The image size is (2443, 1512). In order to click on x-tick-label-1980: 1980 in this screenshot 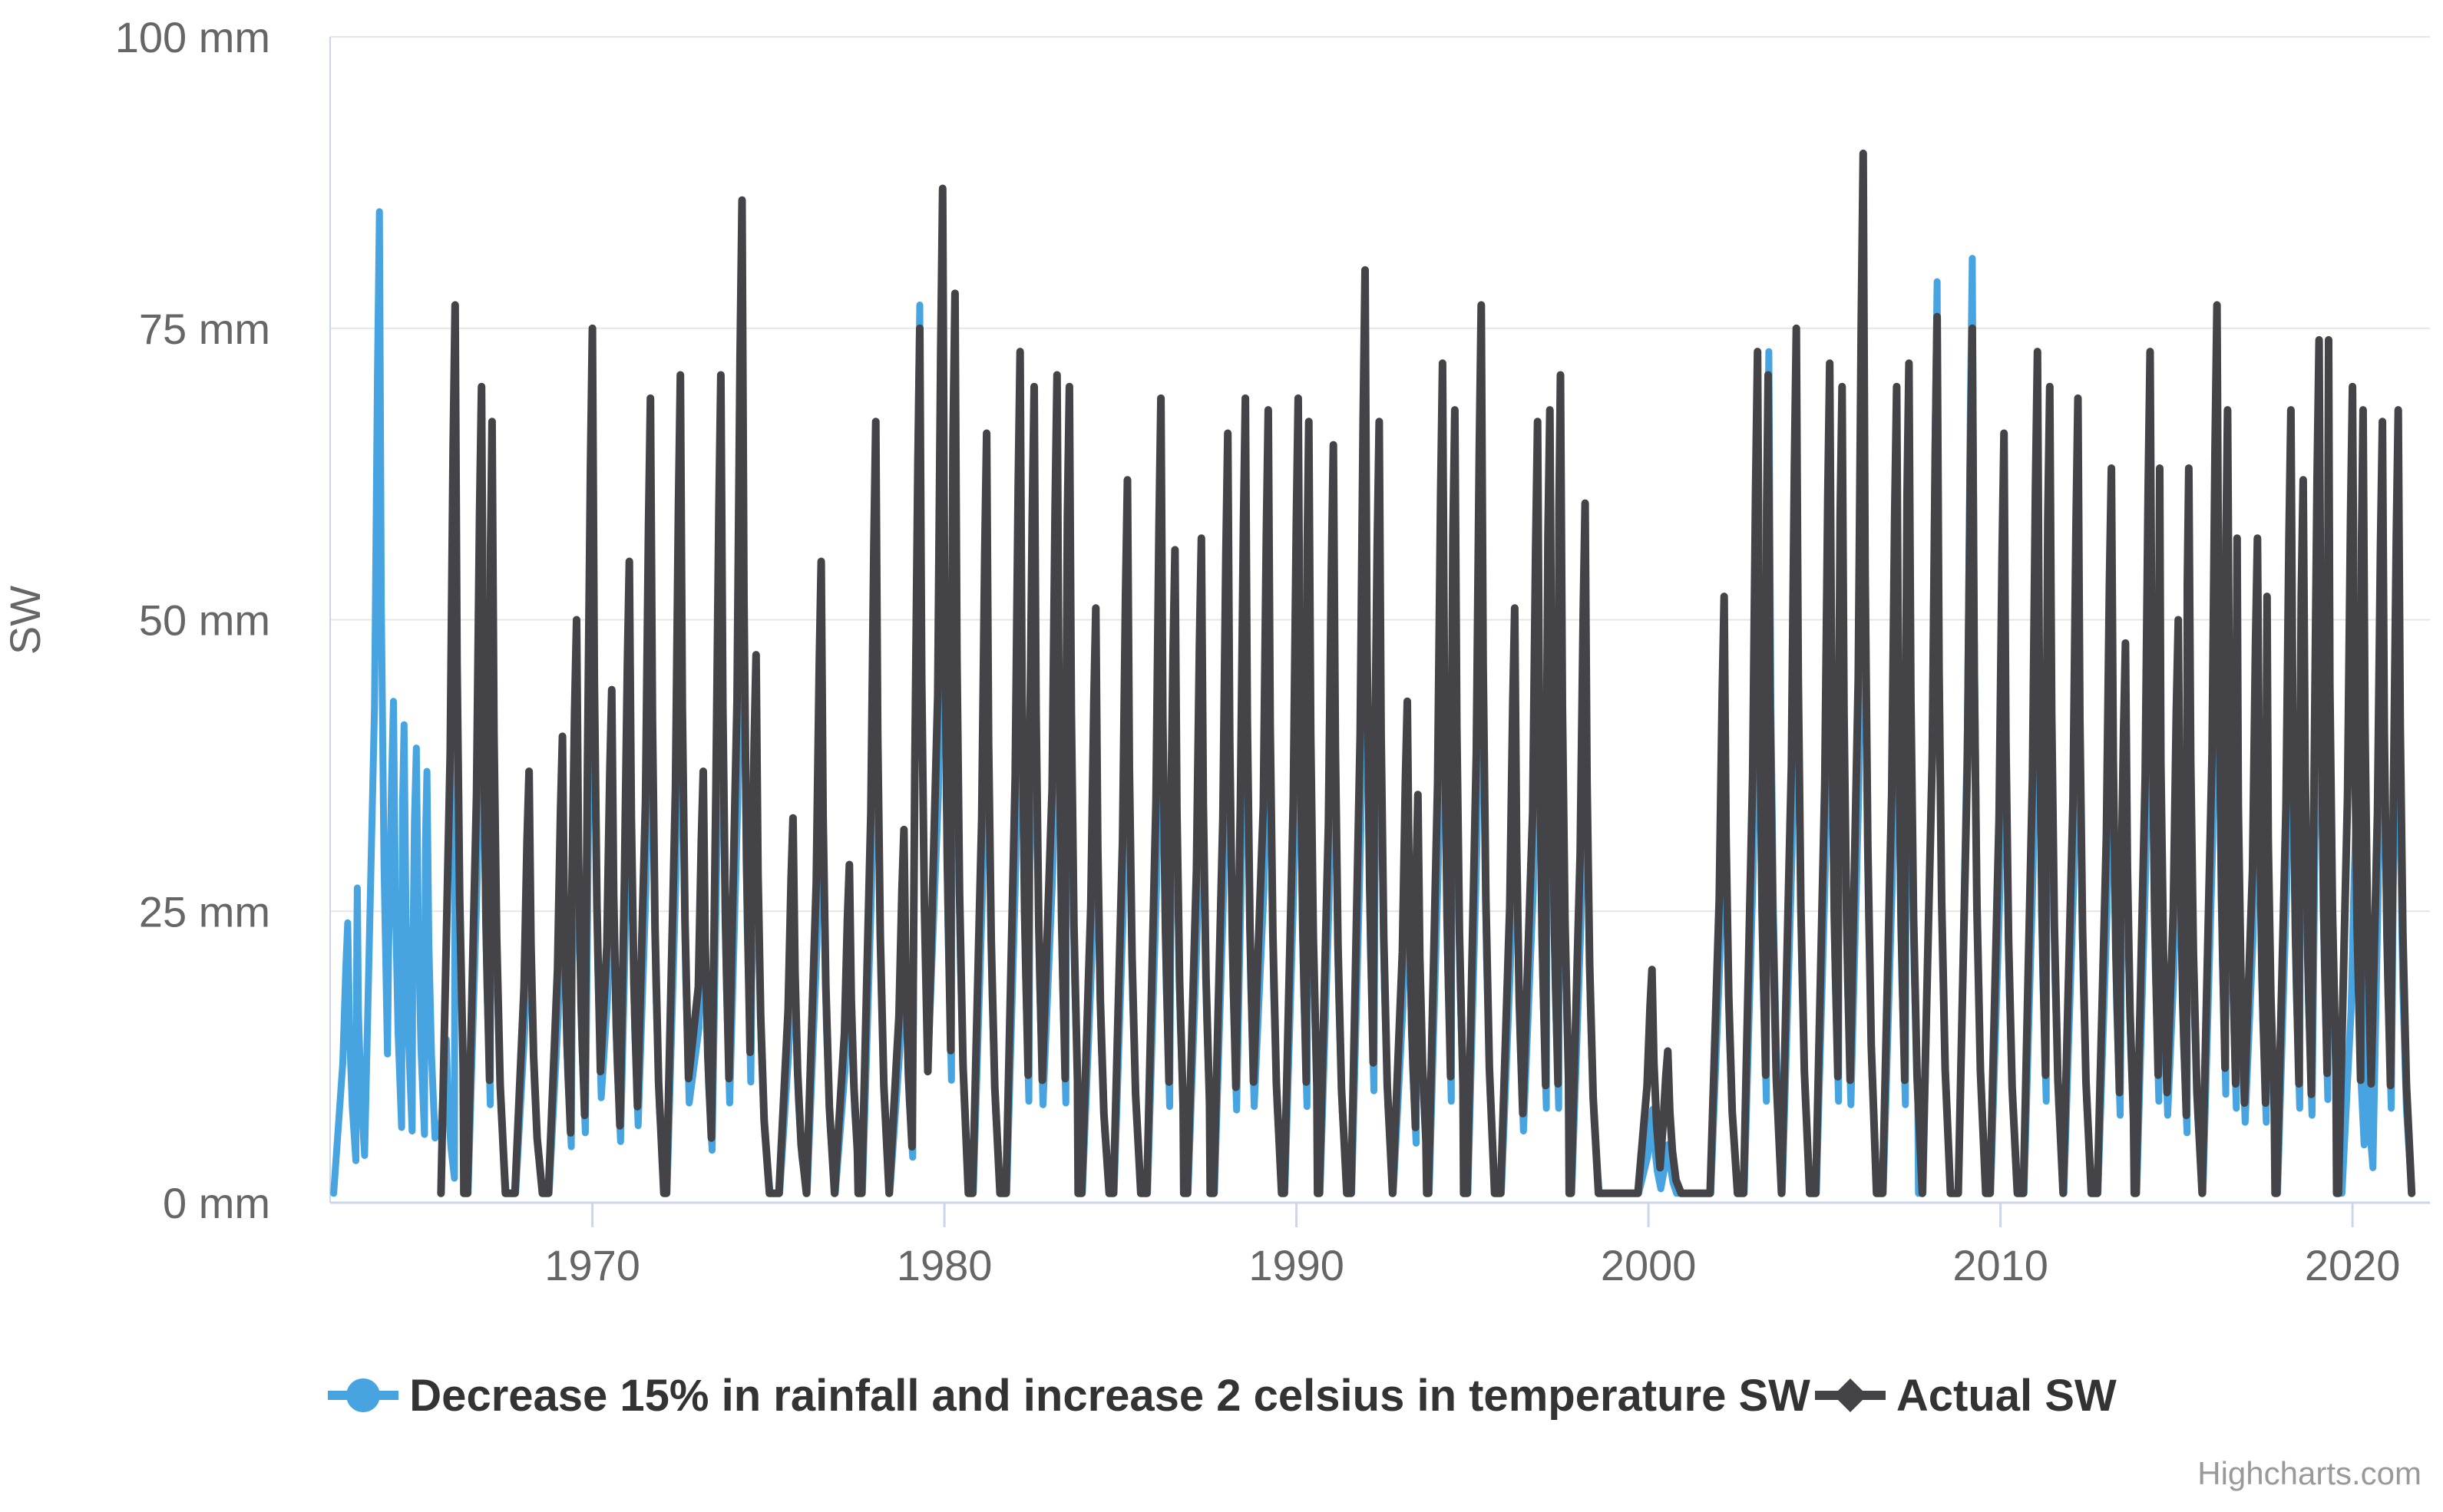, I will do `click(945, 1265)`.